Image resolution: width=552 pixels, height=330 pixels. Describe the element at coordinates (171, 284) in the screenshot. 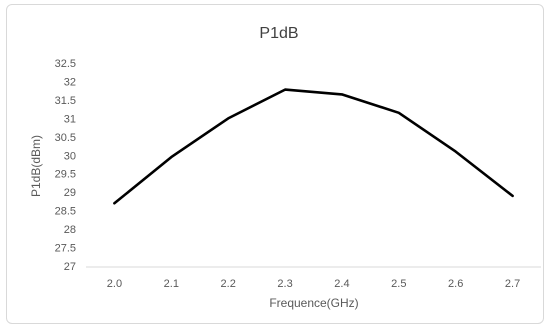

I see `x-tick-label: 2.1` at that location.